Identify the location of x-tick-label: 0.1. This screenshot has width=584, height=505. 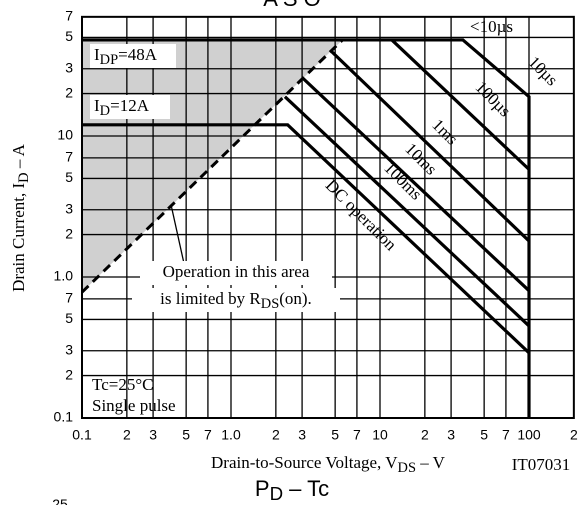
(82, 435).